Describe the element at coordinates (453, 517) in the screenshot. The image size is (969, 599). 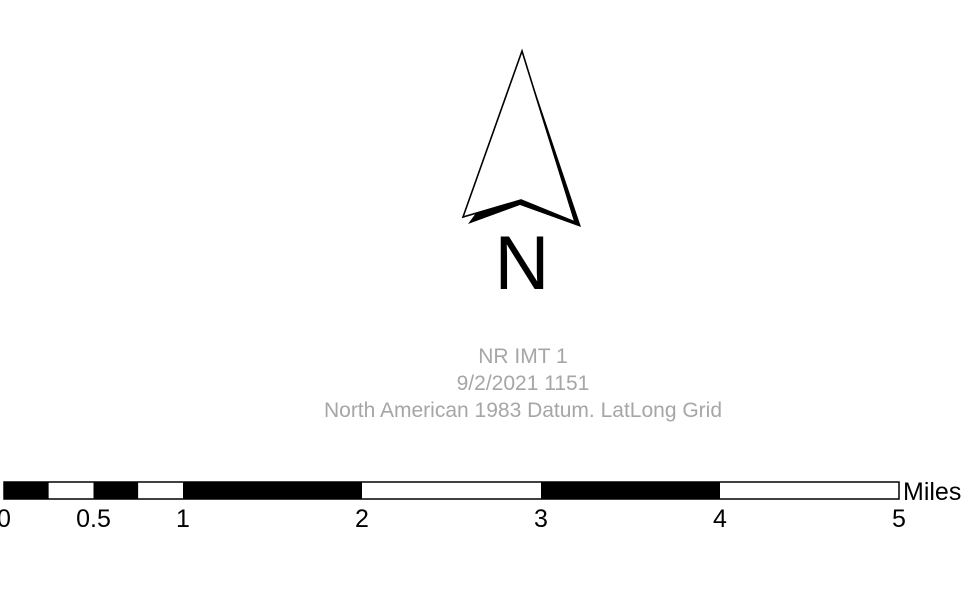
I see `scale-tick-labels: 0 0.5 1 2 3 4 5` at that location.